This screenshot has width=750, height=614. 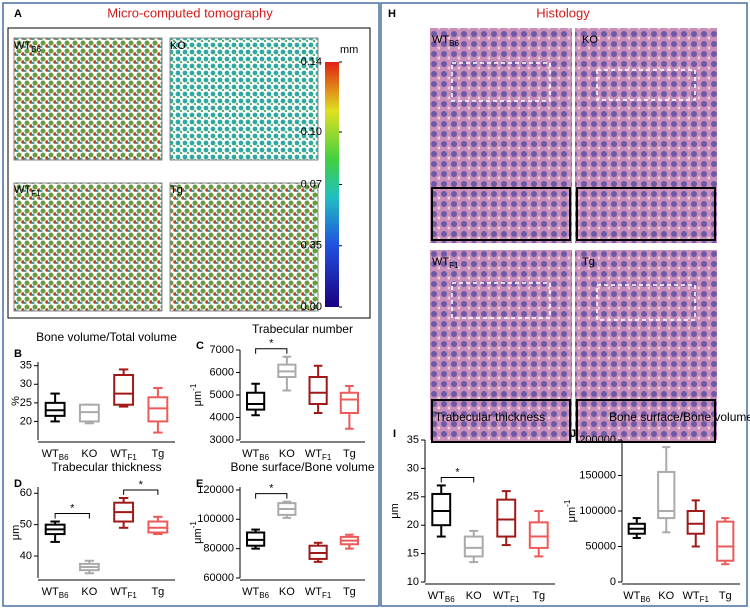 I want to click on image-label-main: Tg, so click(x=176, y=190).